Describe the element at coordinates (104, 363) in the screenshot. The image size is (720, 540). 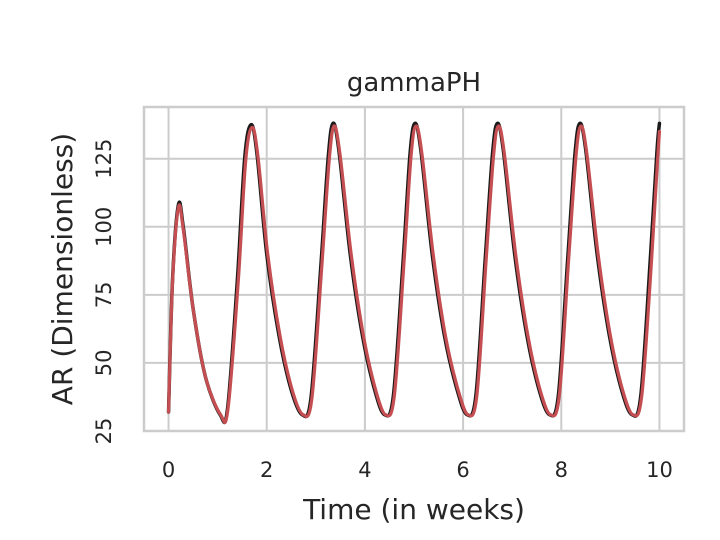
I see `y-tick-label: 50` at that location.